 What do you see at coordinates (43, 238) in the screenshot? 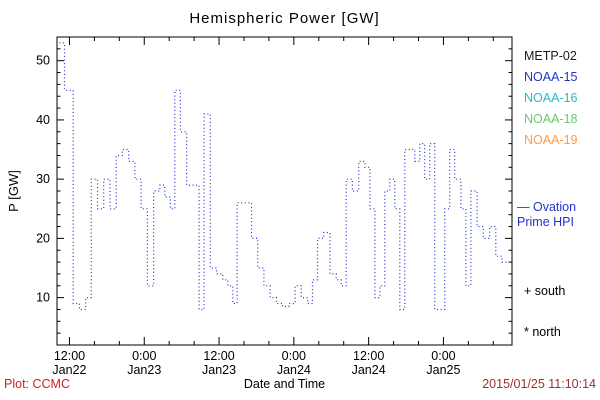
I see `svg-text: 20` at bounding box center [43, 238].